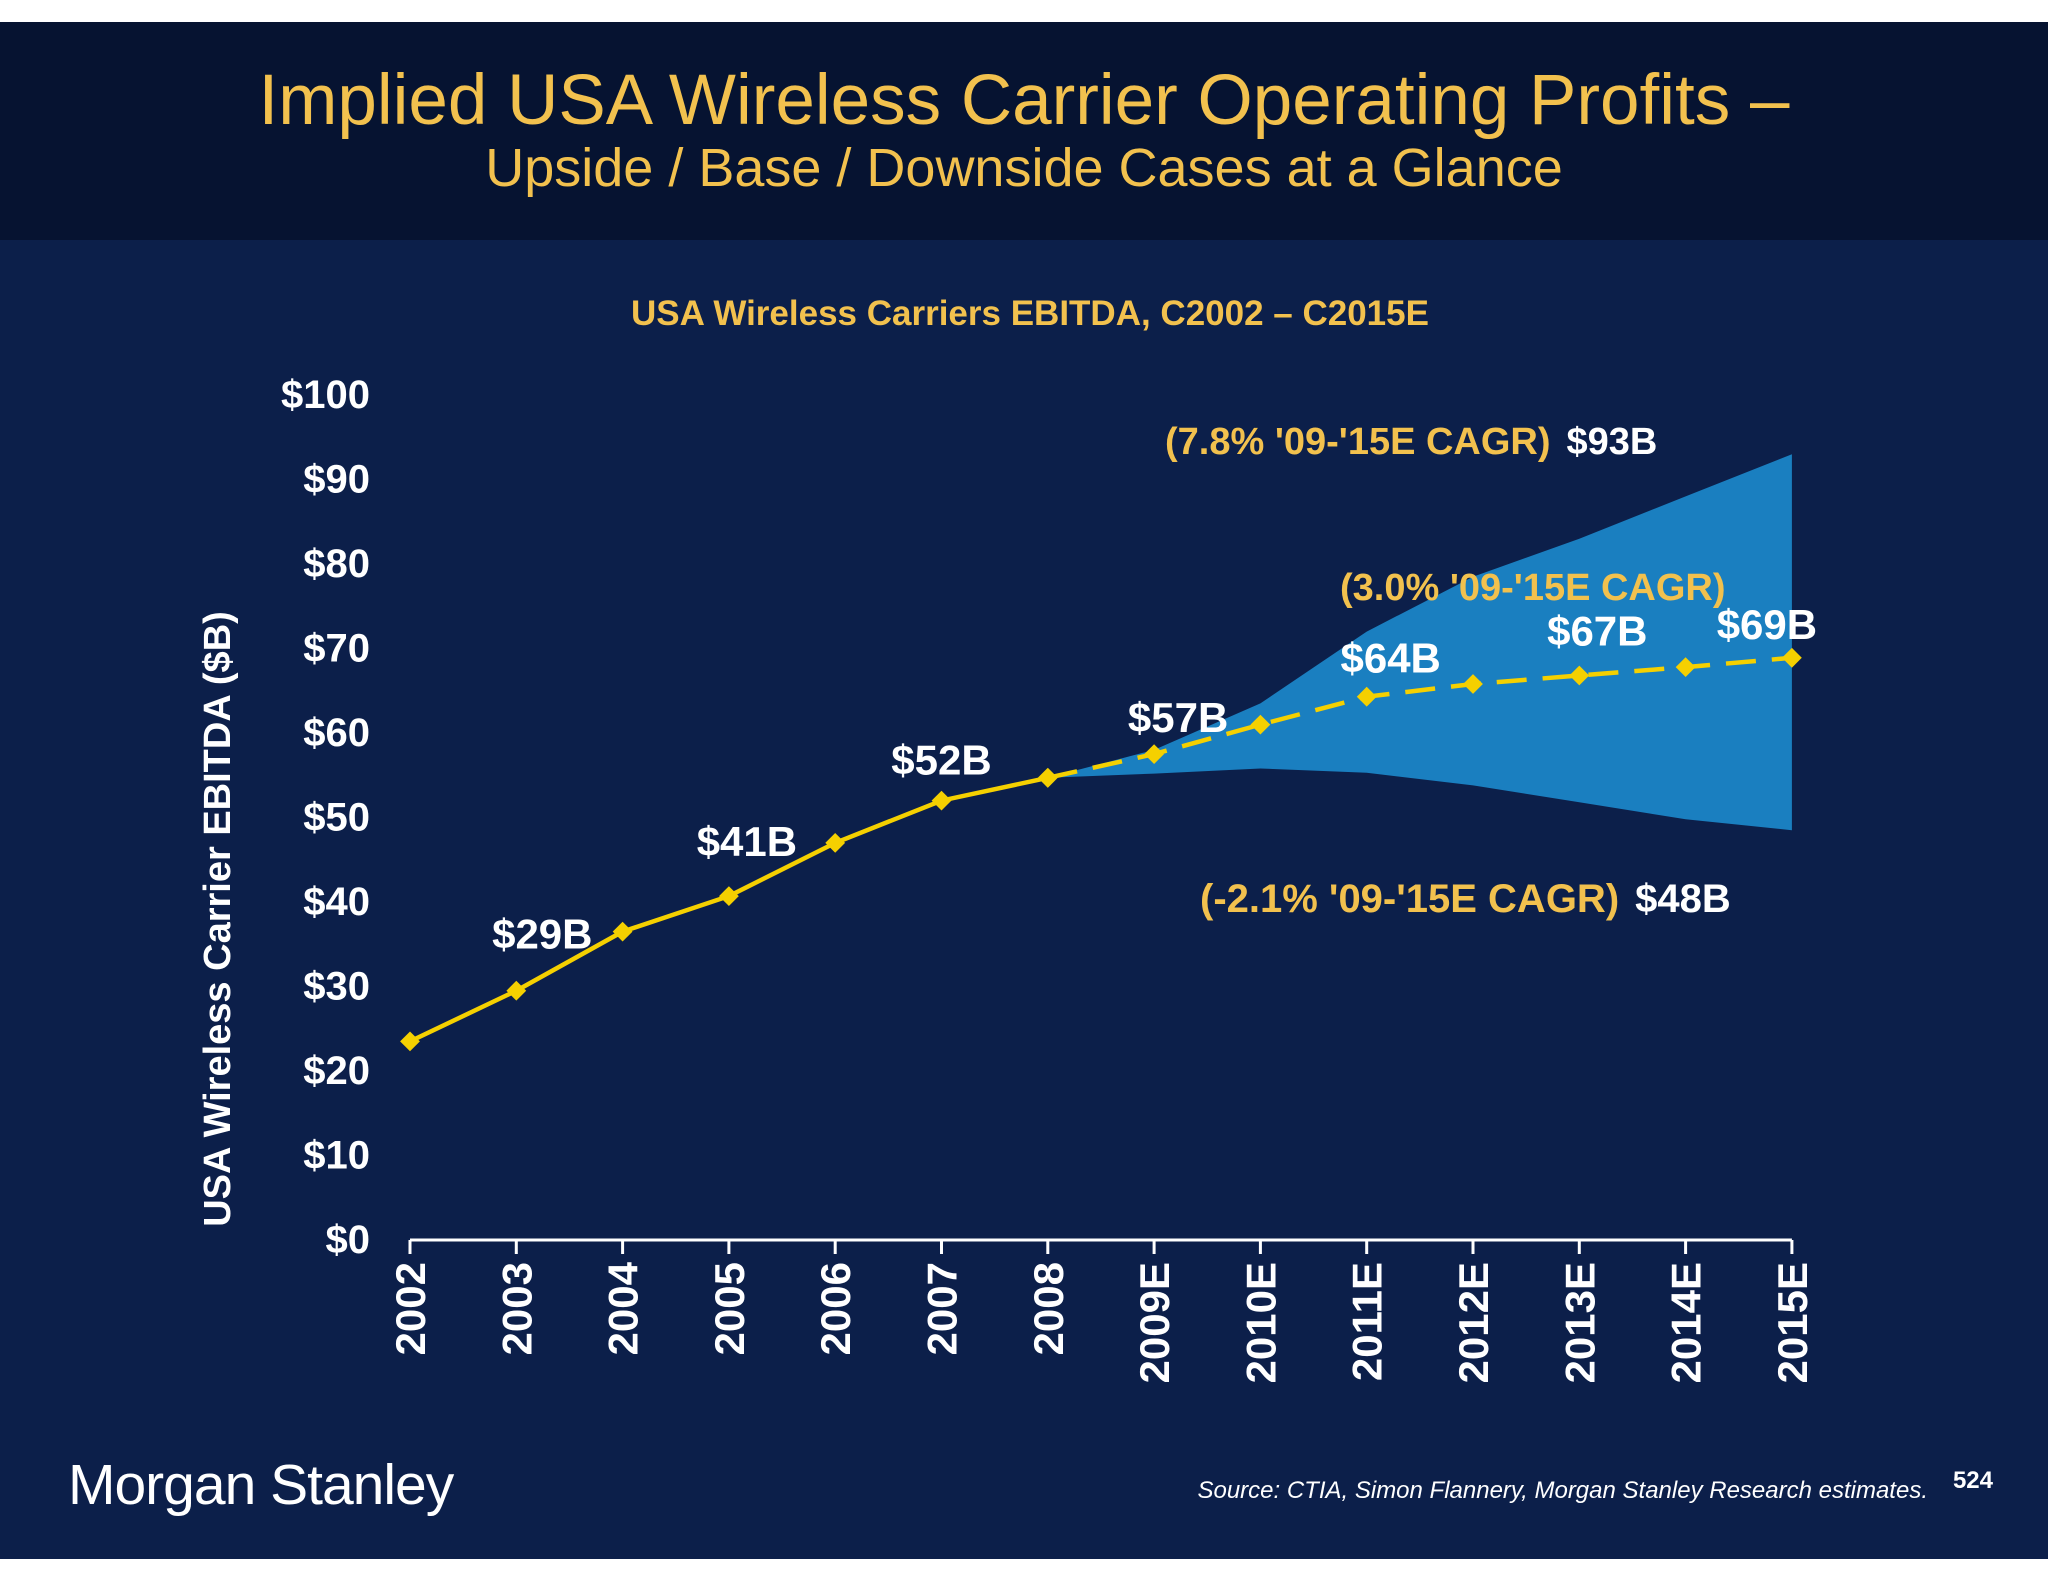 This screenshot has height=1582, width=2048. I want to click on cagr-annotation: (7.8% '09-'15E CAGR) $93B, so click(1411, 442).